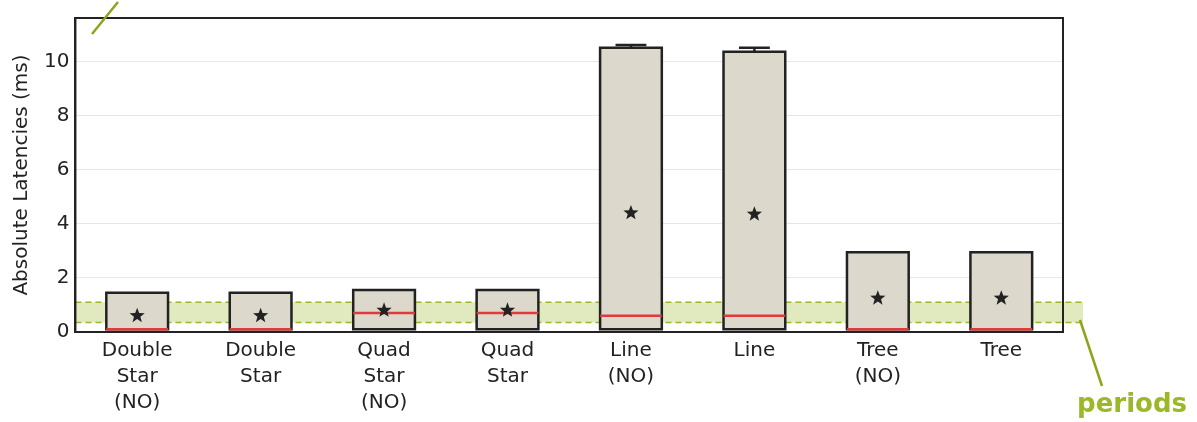  What do you see at coordinates (1001, 349) in the screenshot?
I see `x-tick-label: Tree` at bounding box center [1001, 349].